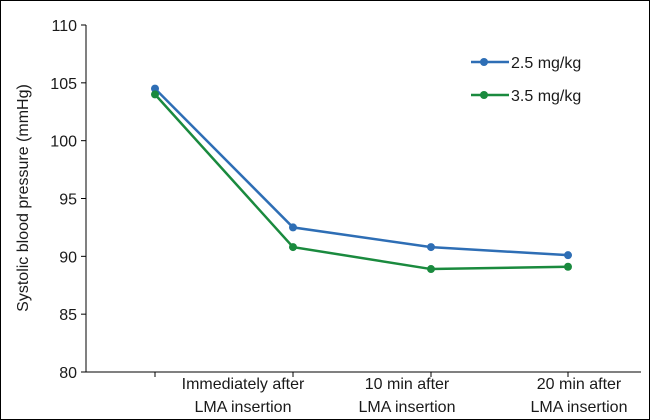 This screenshot has width=650, height=420. I want to click on y-tick-label: 85, so click(68, 315).